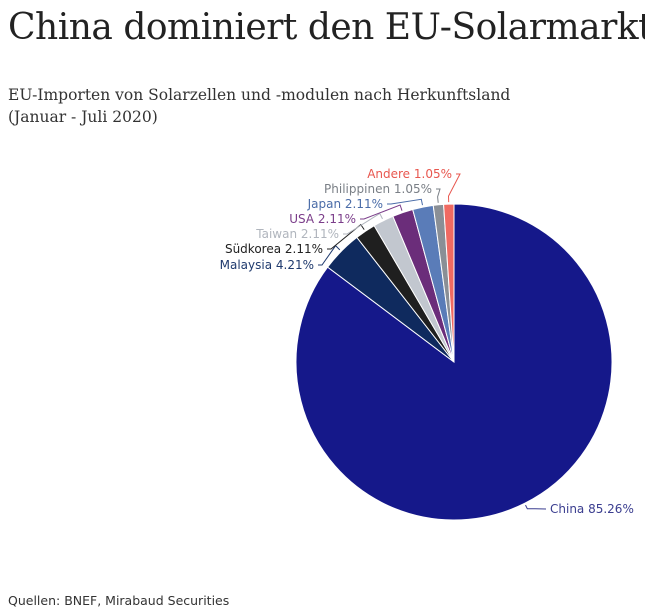 The height and width of the screenshot is (616, 645). I want to click on slice-label-suedkorea: Südkorea 2.11%, so click(274, 249).